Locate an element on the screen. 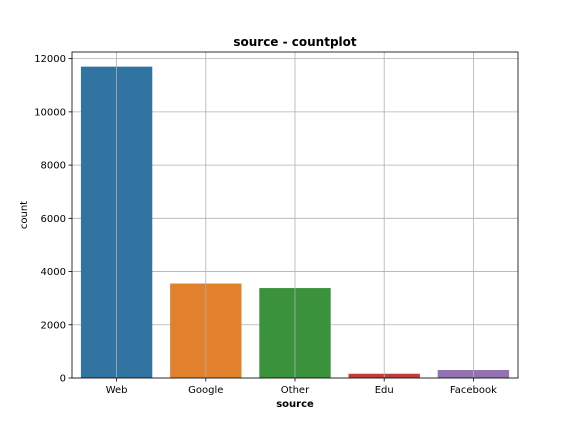  x-tick-label: Edu is located at coordinates (384, 390).